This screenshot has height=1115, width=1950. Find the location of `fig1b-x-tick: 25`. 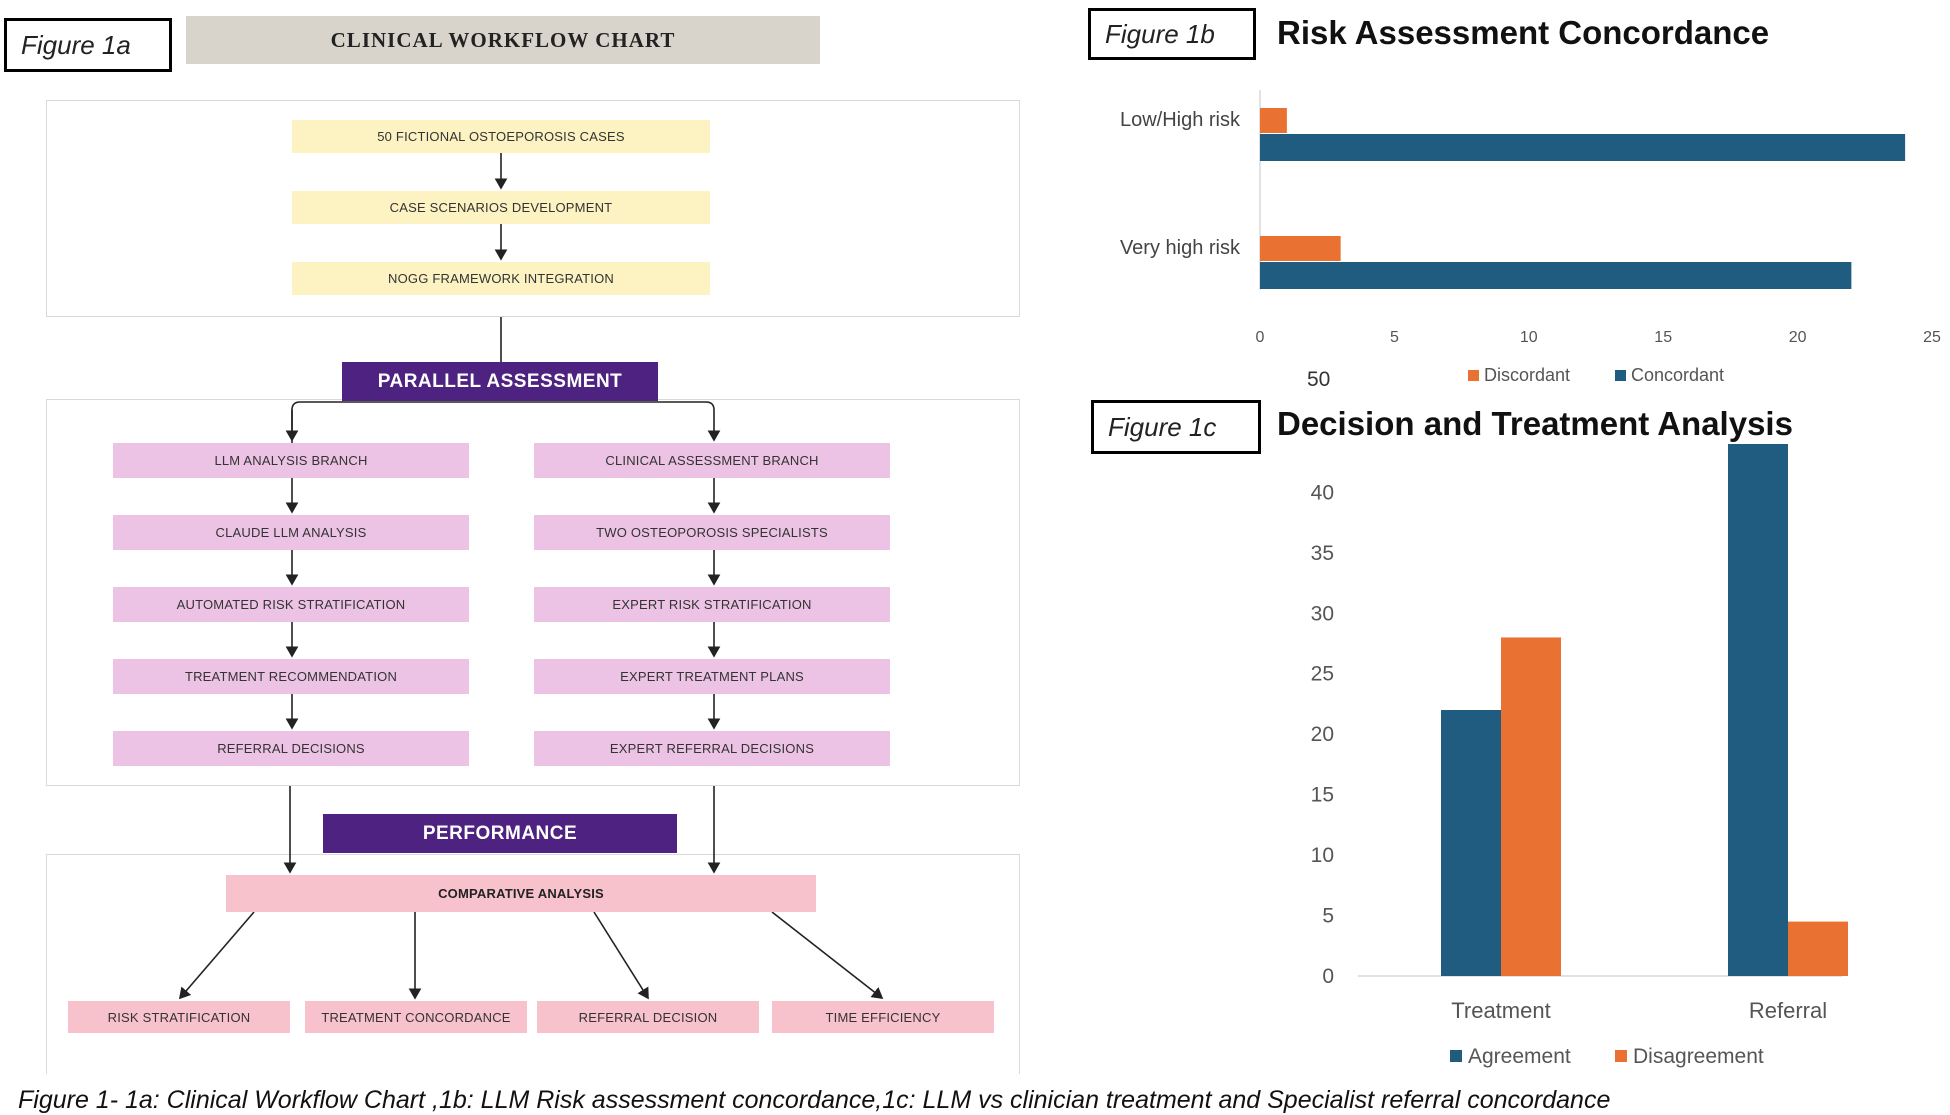

fig1b-x-tick: 25 is located at coordinates (1932, 337).